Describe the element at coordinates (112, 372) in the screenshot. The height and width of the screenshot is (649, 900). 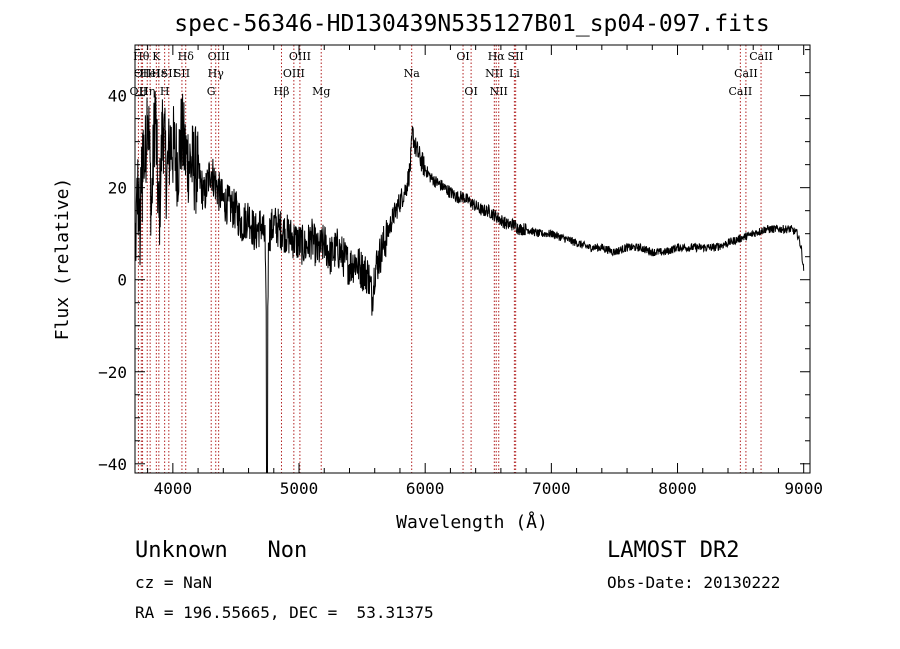
I see `y-tick-label: −20` at that location.